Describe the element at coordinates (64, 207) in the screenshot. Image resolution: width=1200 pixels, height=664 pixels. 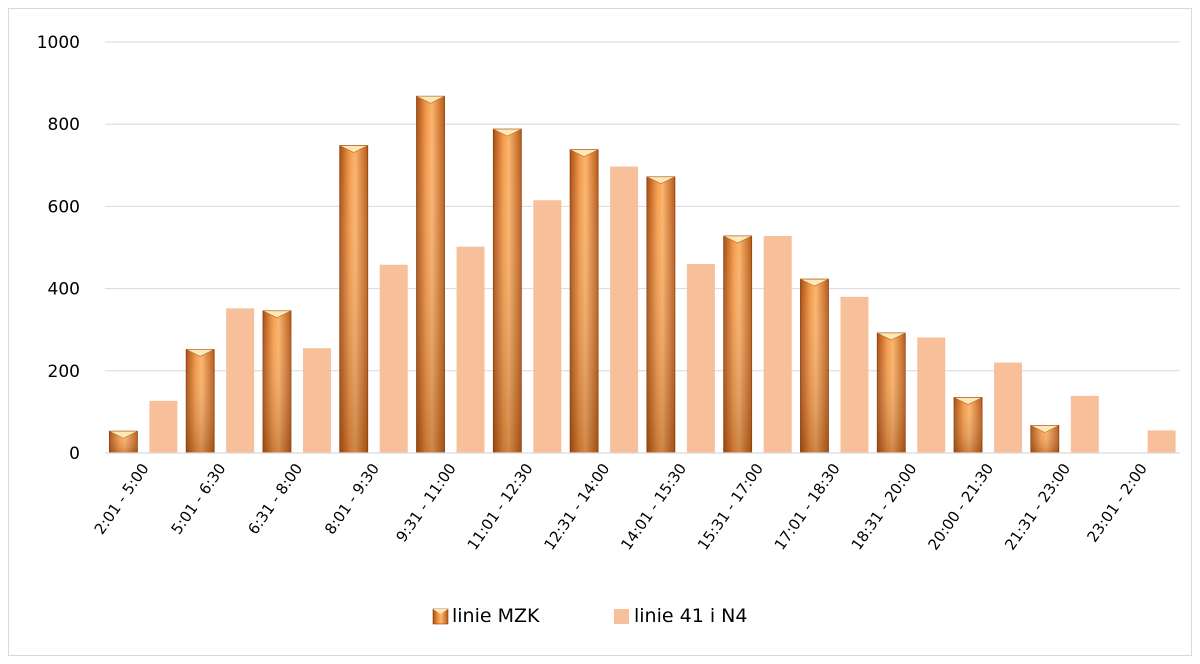
I see `y-tick-label: 600` at that location.